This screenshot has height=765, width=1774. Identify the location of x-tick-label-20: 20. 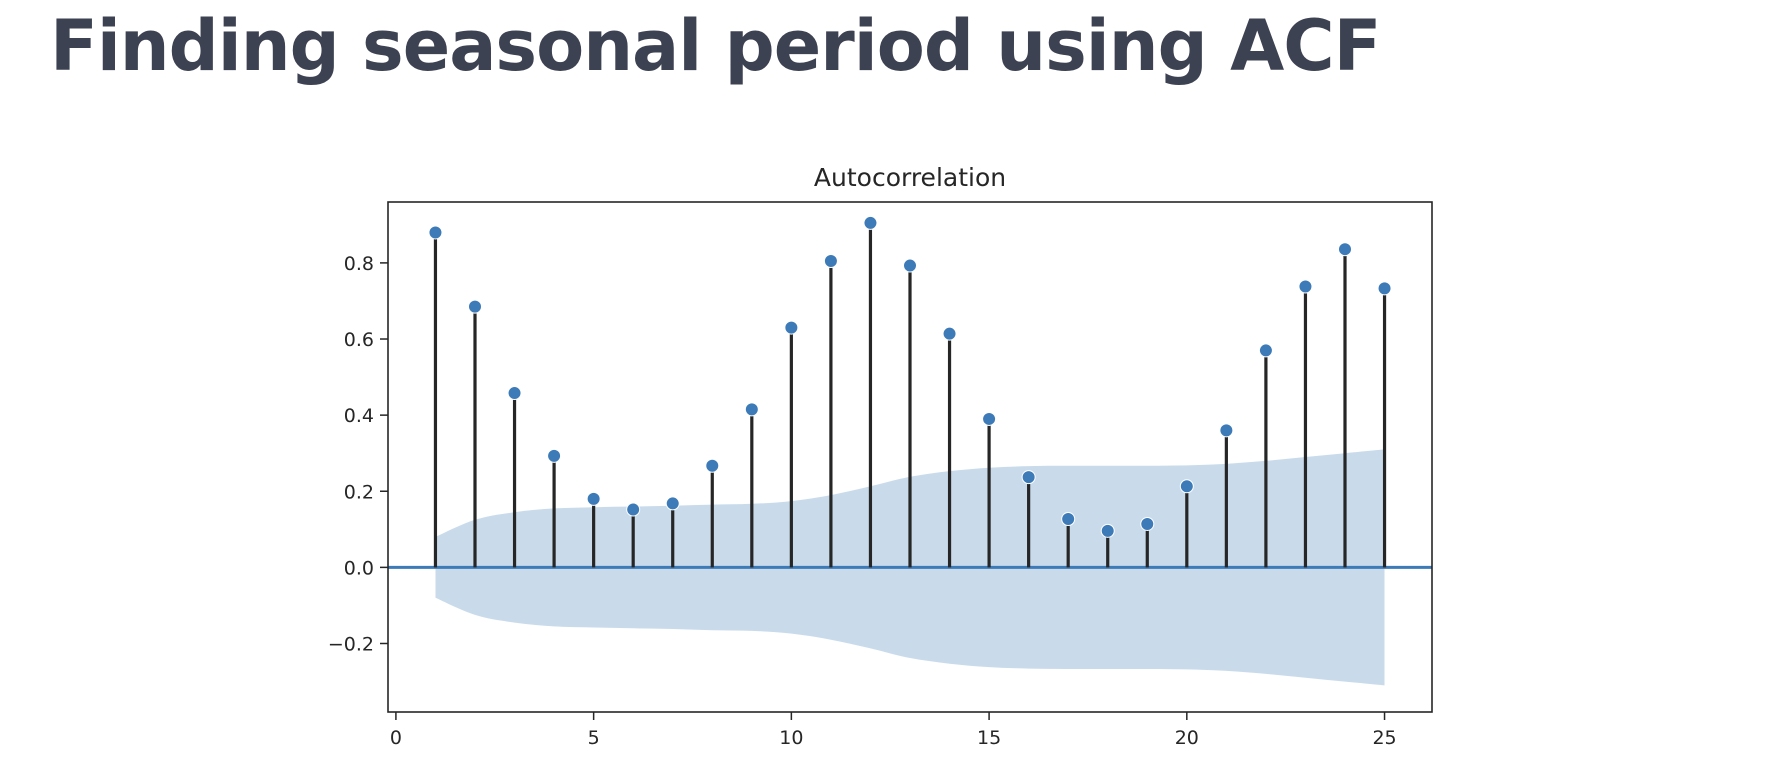
(1187, 738).